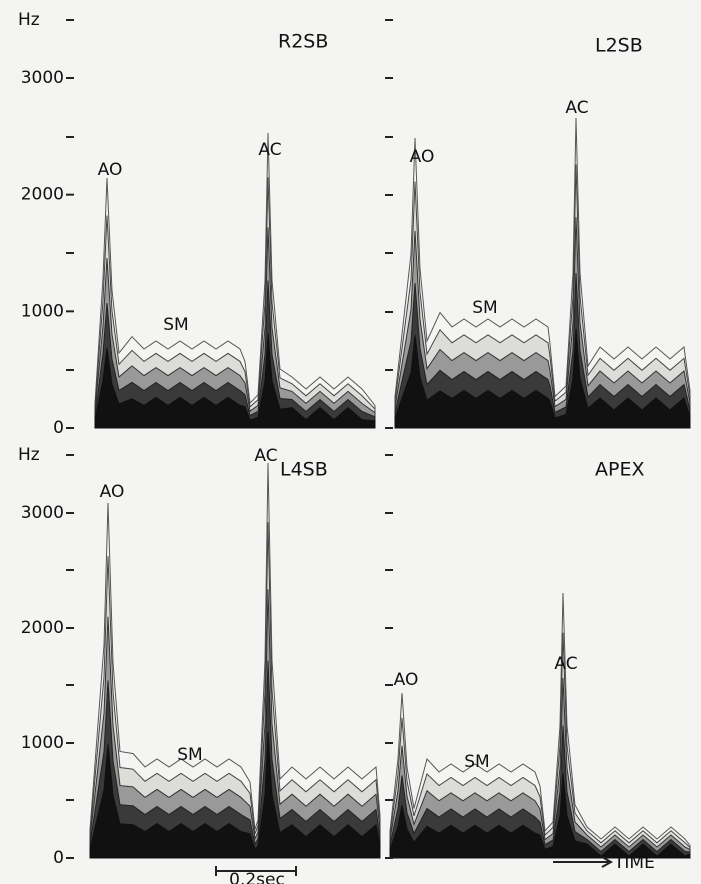  I want to click on panel-title: R2SB, so click(303, 42).